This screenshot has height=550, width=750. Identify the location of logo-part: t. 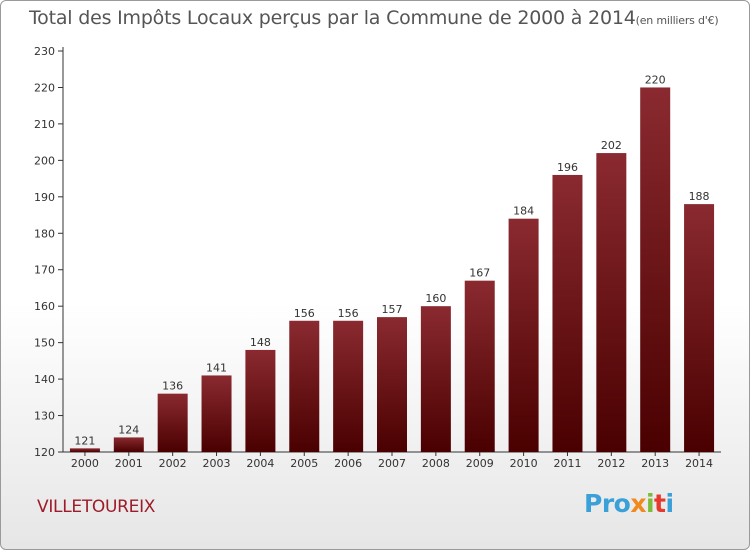
(660, 503).